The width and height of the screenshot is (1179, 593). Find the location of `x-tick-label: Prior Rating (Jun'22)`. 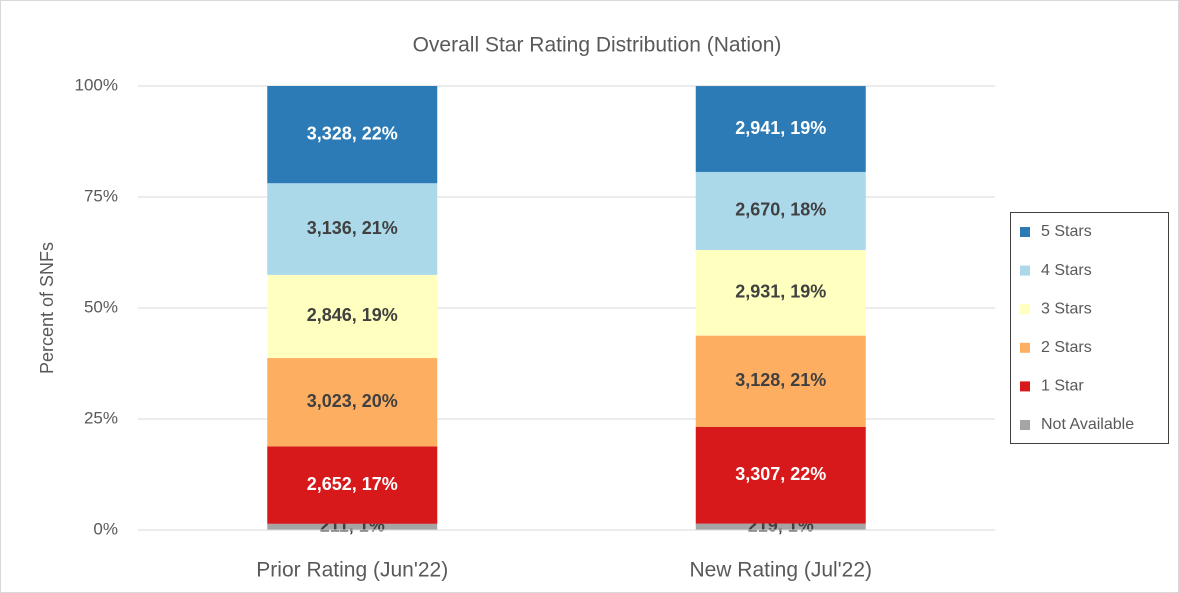

x-tick-label: Prior Rating (Jun'22) is located at coordinates (352, 570).